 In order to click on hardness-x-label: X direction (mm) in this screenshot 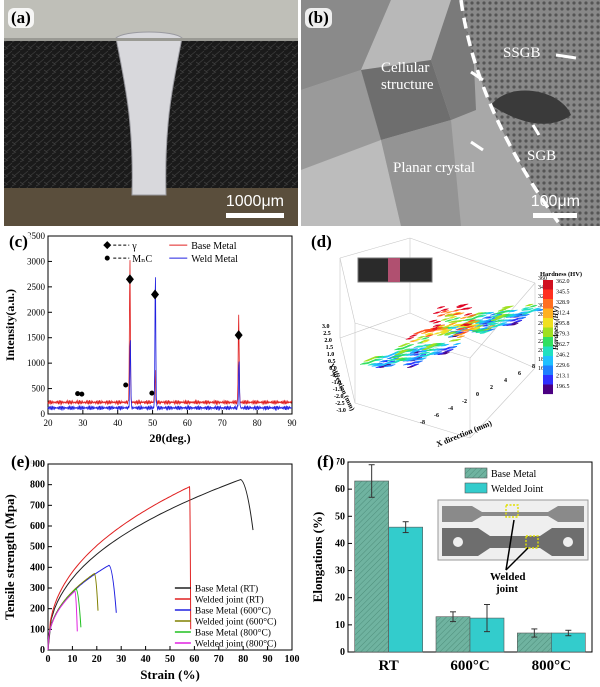, I will do `click(464, 433)`.